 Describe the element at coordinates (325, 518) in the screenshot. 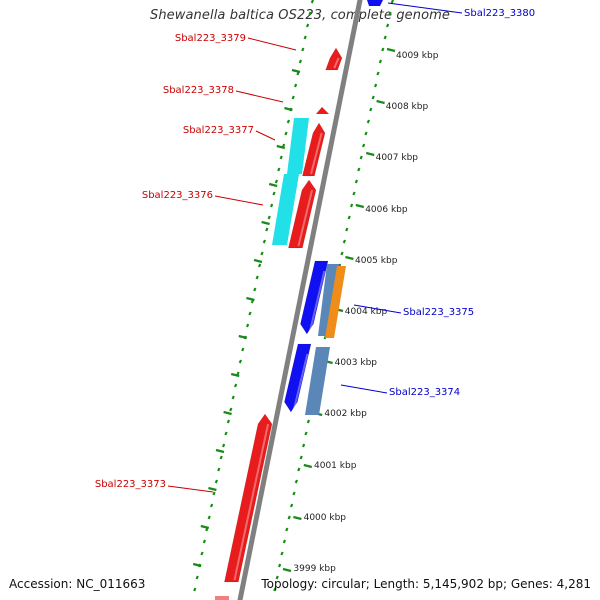

I see `kbp-tick-label: 4000 kbp` at that location.